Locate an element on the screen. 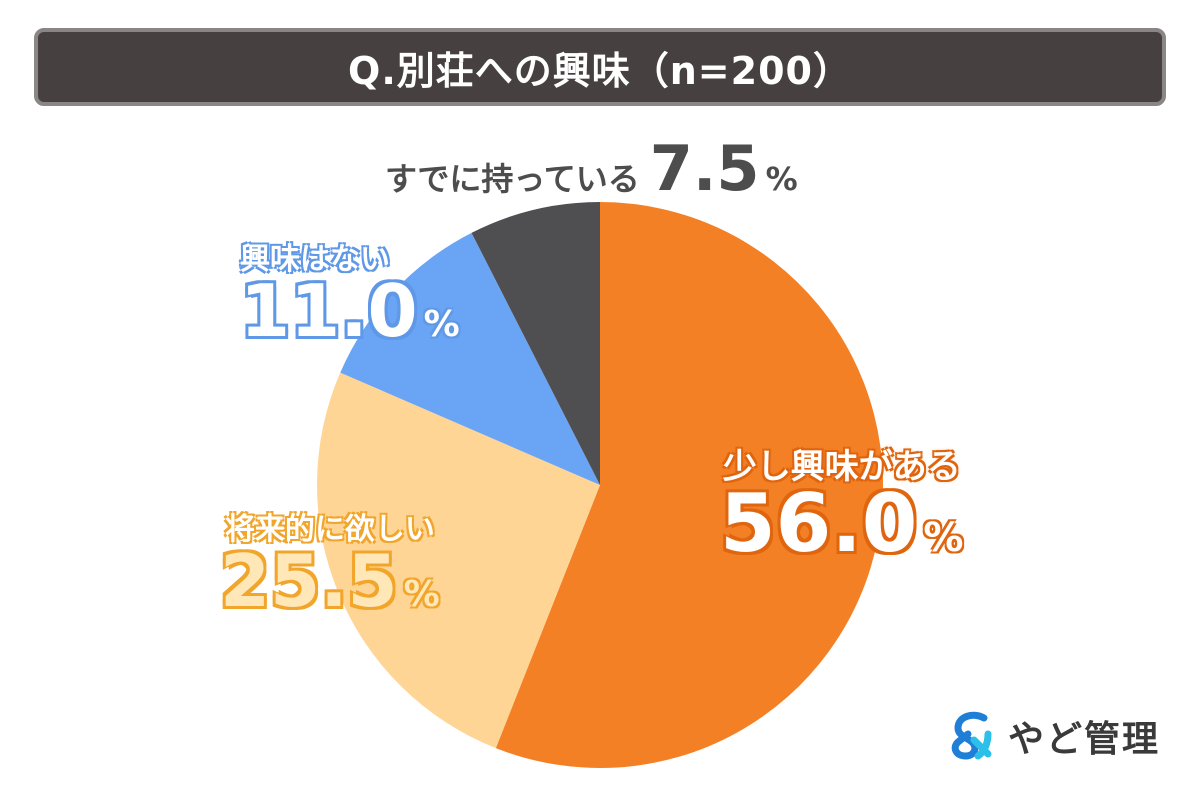  ampersand-logo-icon is located at coordinates (971, 735).